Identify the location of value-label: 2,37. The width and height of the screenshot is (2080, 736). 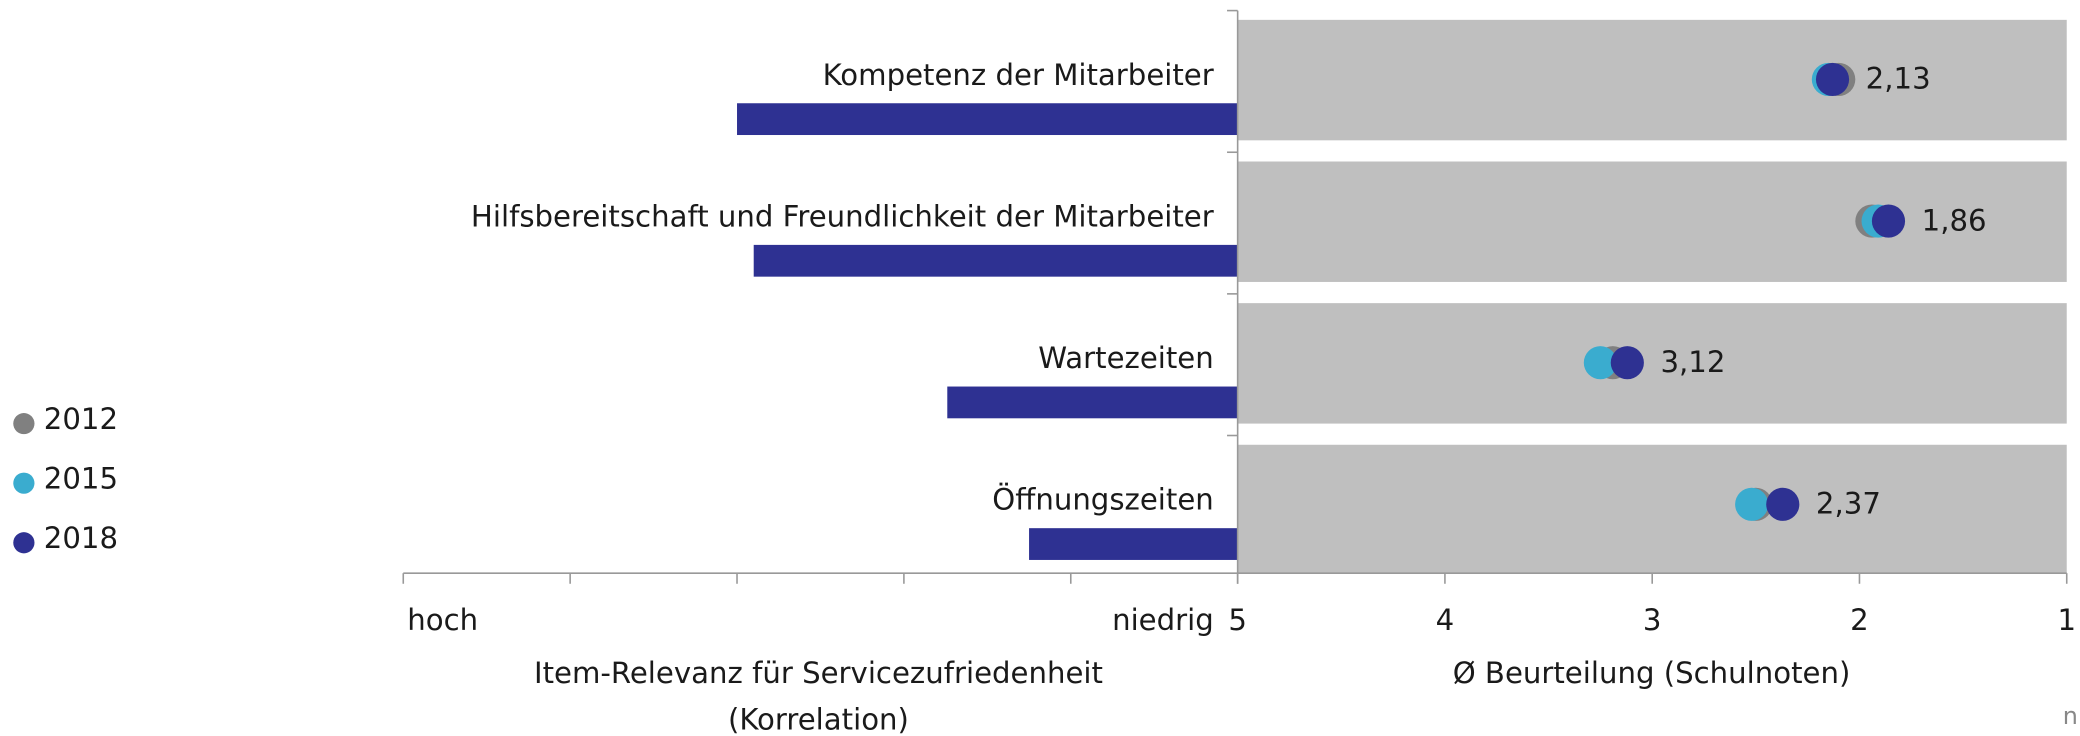
(1848, 504).